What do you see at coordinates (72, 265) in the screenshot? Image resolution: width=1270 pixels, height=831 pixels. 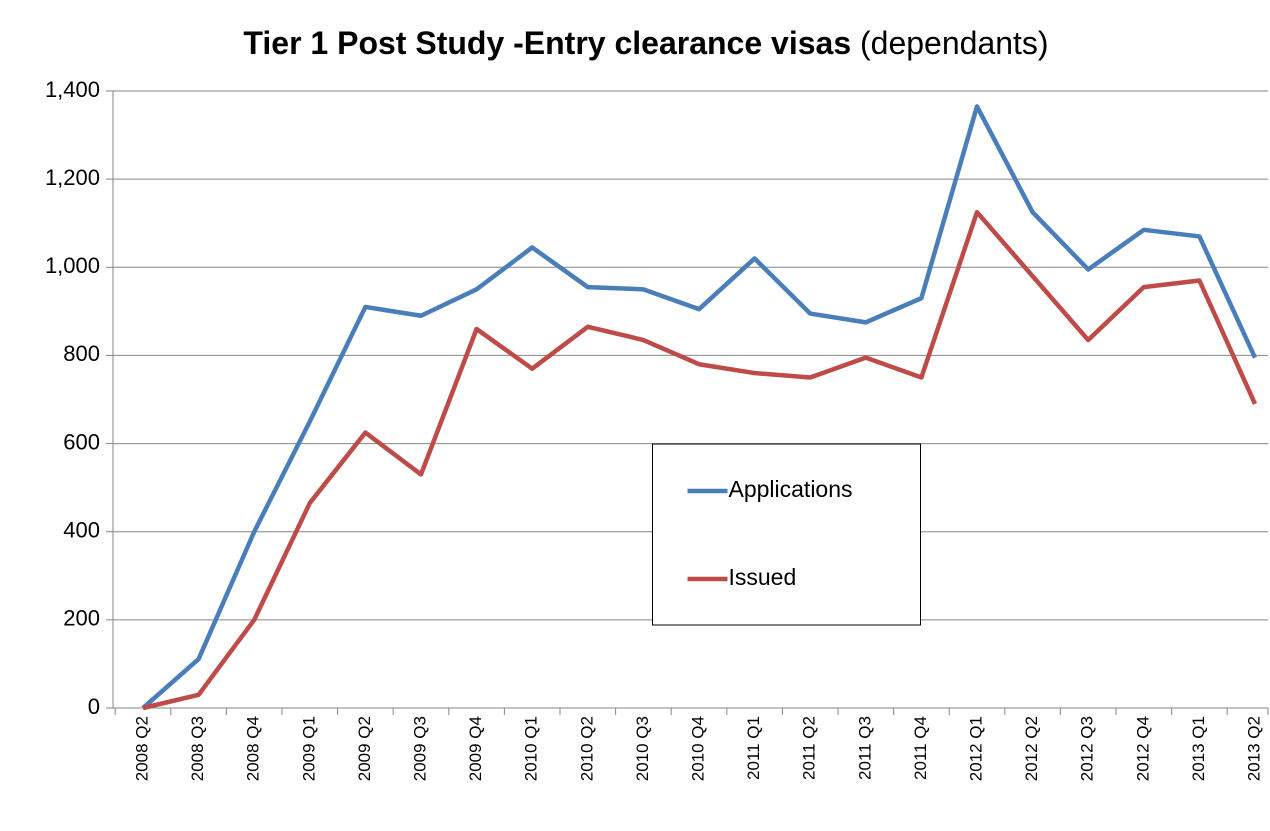 I see `y-tick-label: 1,000` at bounding box center [72, 265].